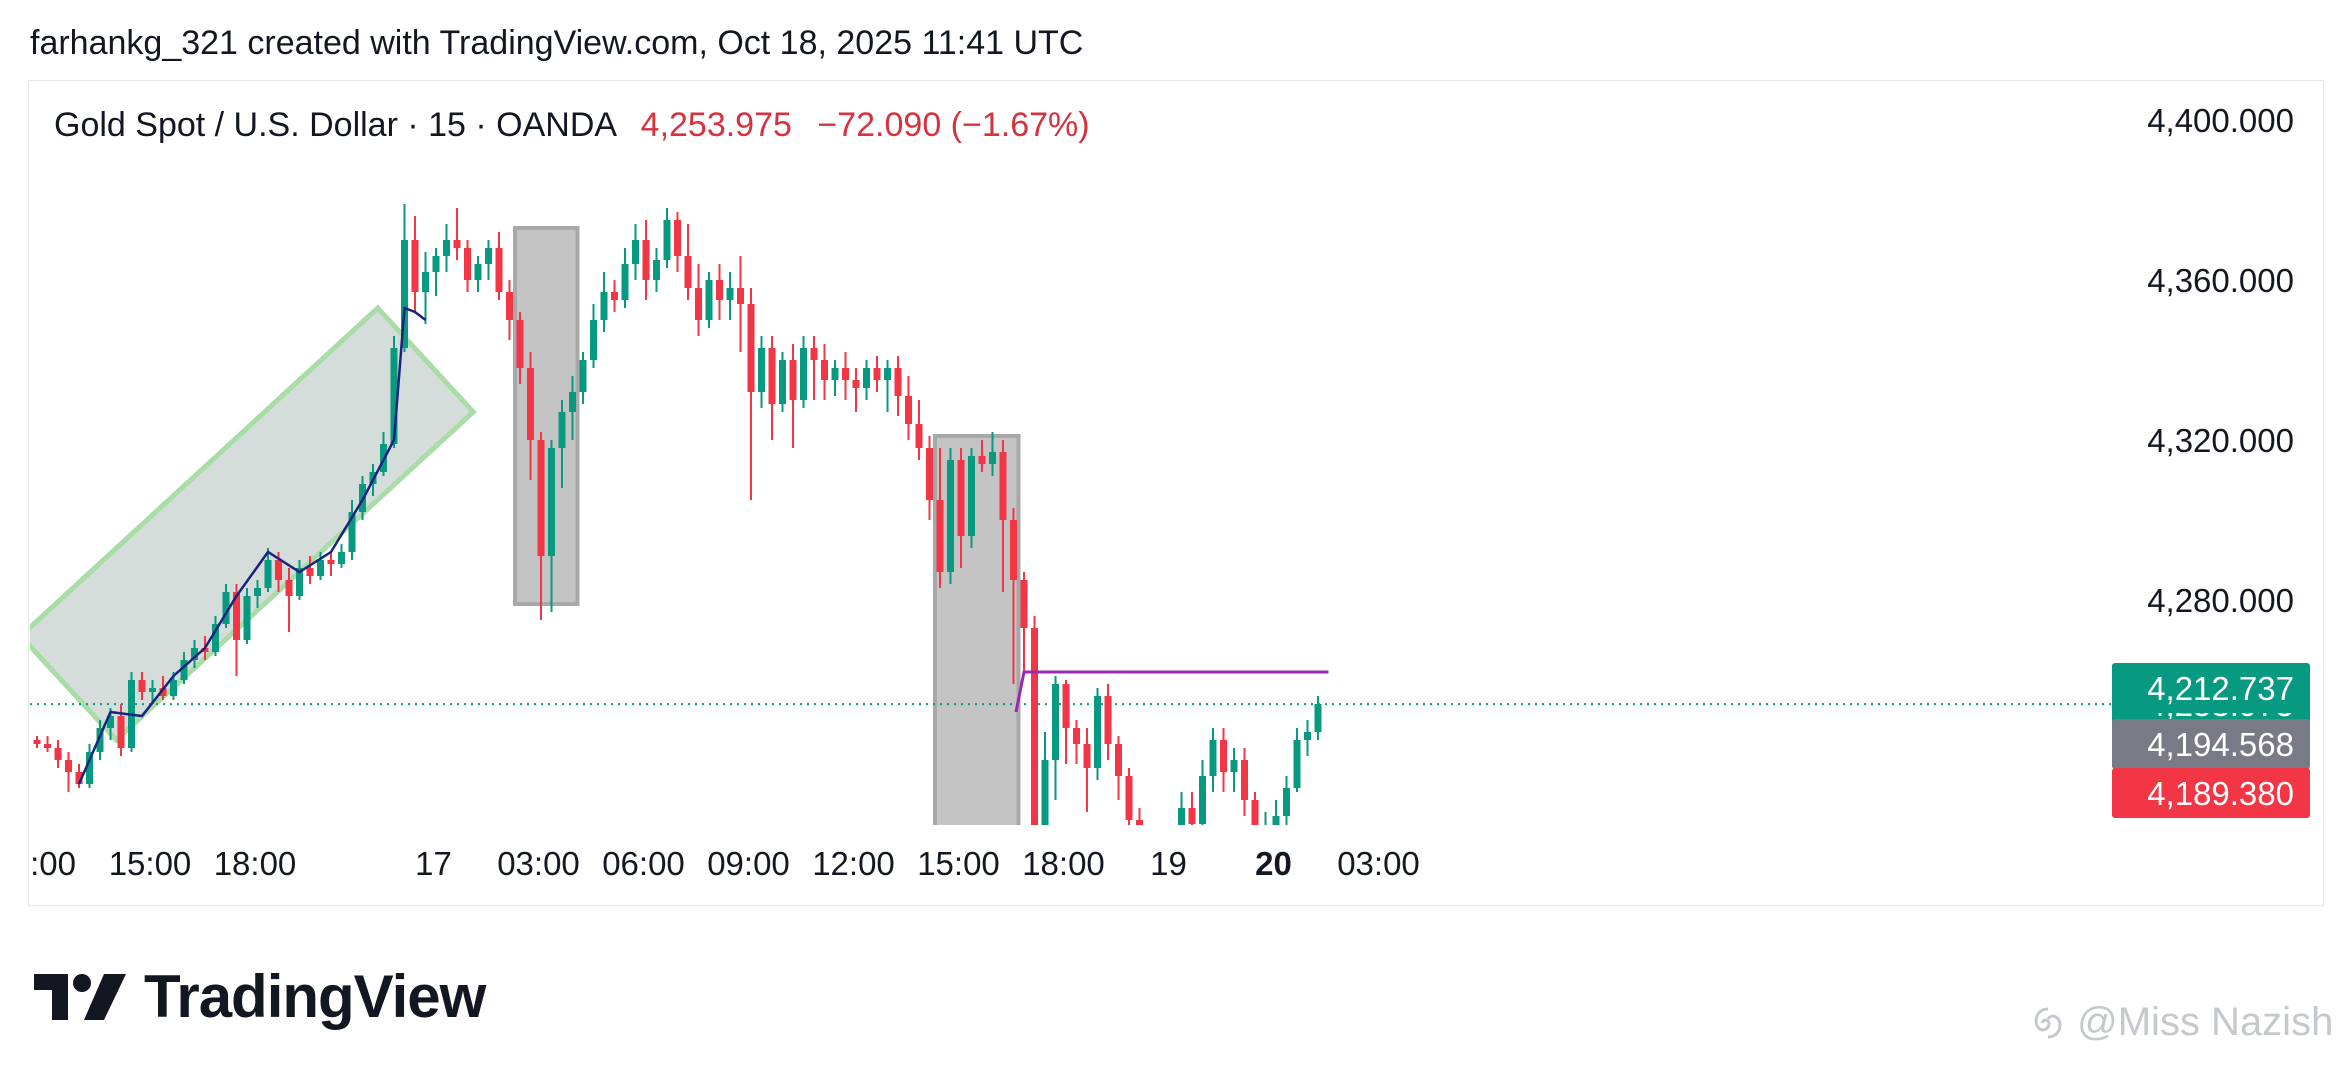 The height and width of the screenshot is (1083, 2352). Describe the element at coordinates (1063, 863) in the screenshot. I see `x-tick-label: 18:00` at that location.